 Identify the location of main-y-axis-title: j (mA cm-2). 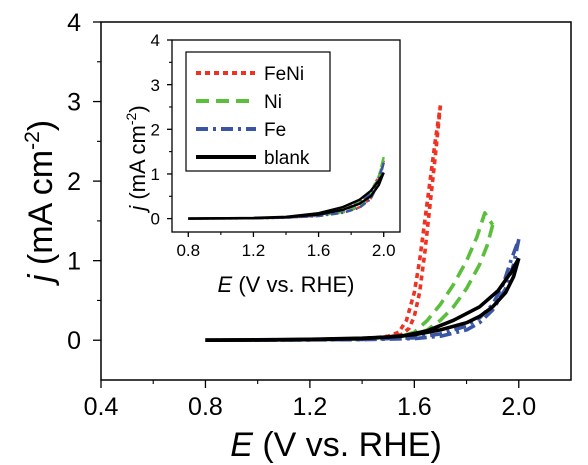
(40, 203).